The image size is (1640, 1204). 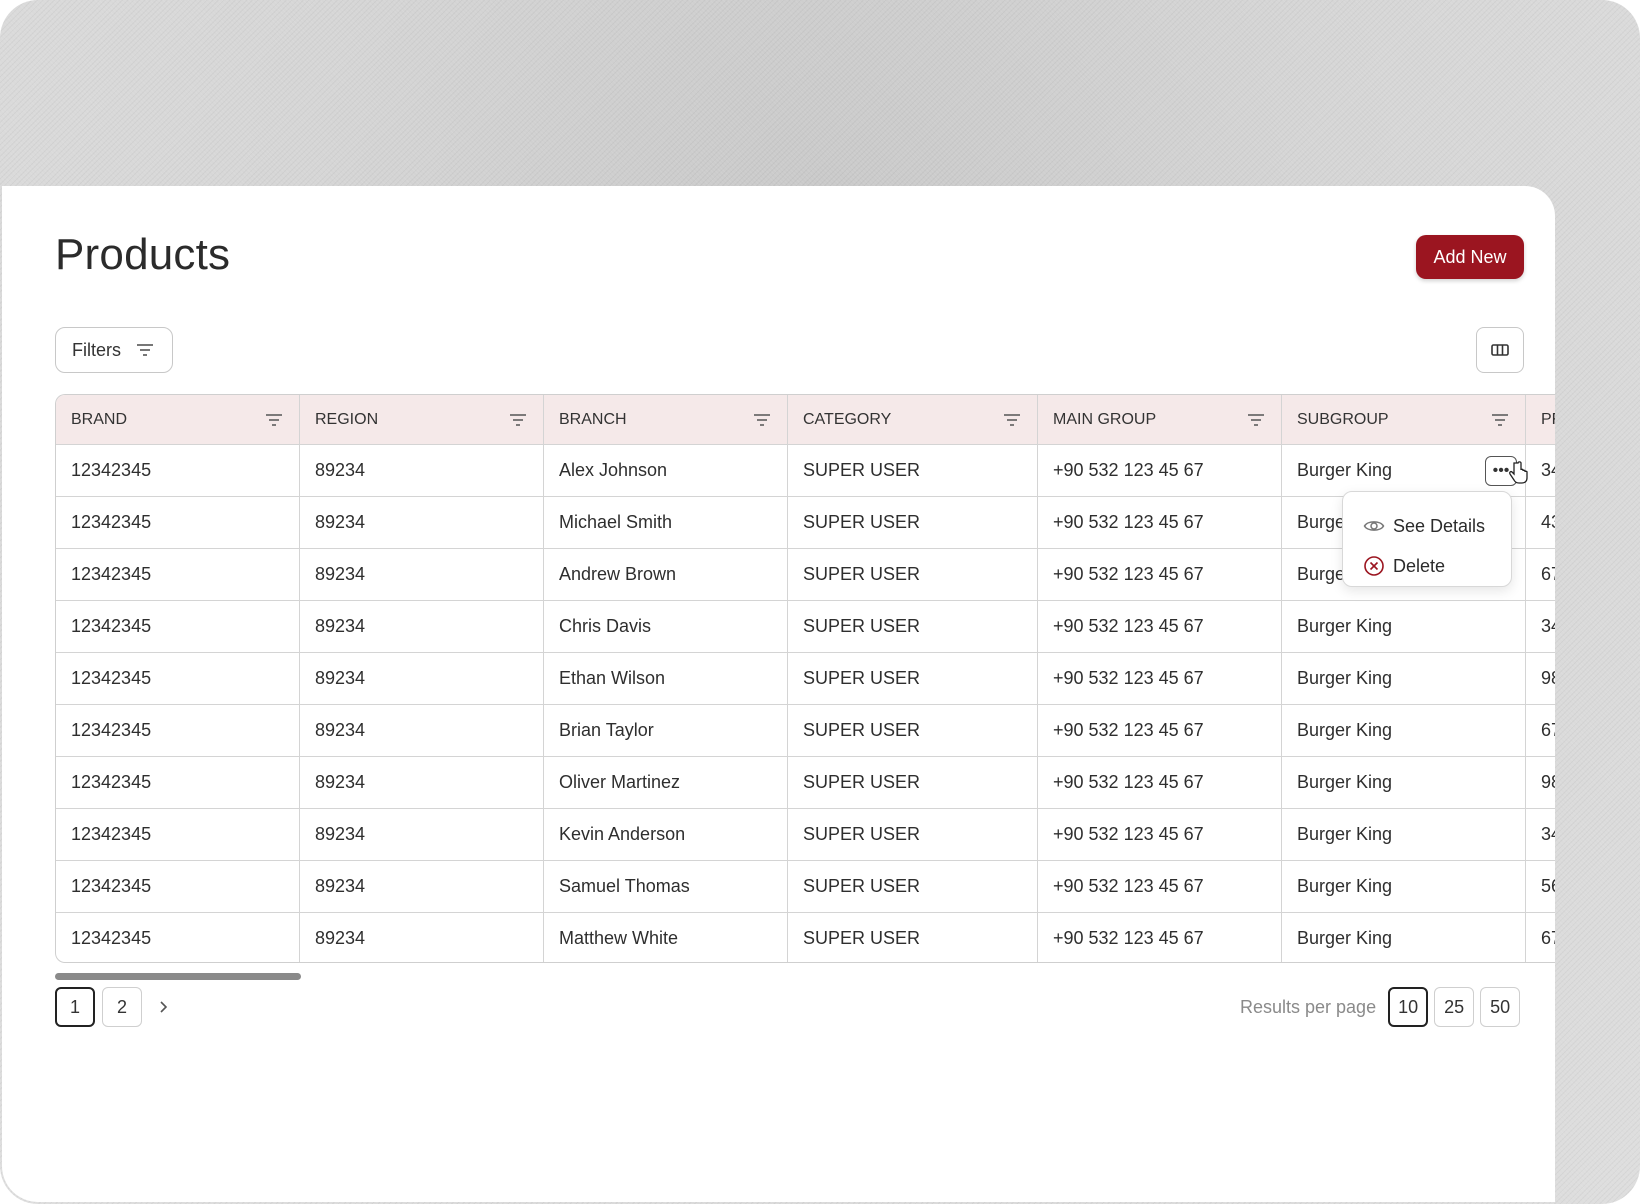 I want to click on header-category: CATEGORY, so click(x=913, y=420).